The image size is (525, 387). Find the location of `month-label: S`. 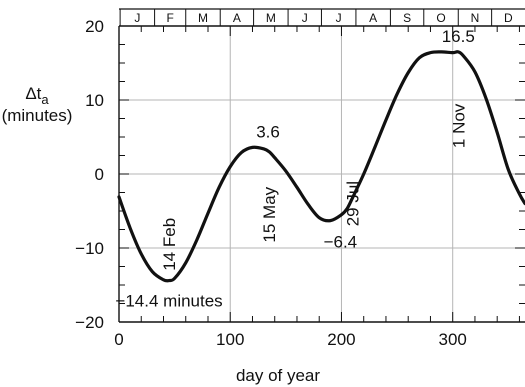

month-label: S is located at coordinates (407, 18).